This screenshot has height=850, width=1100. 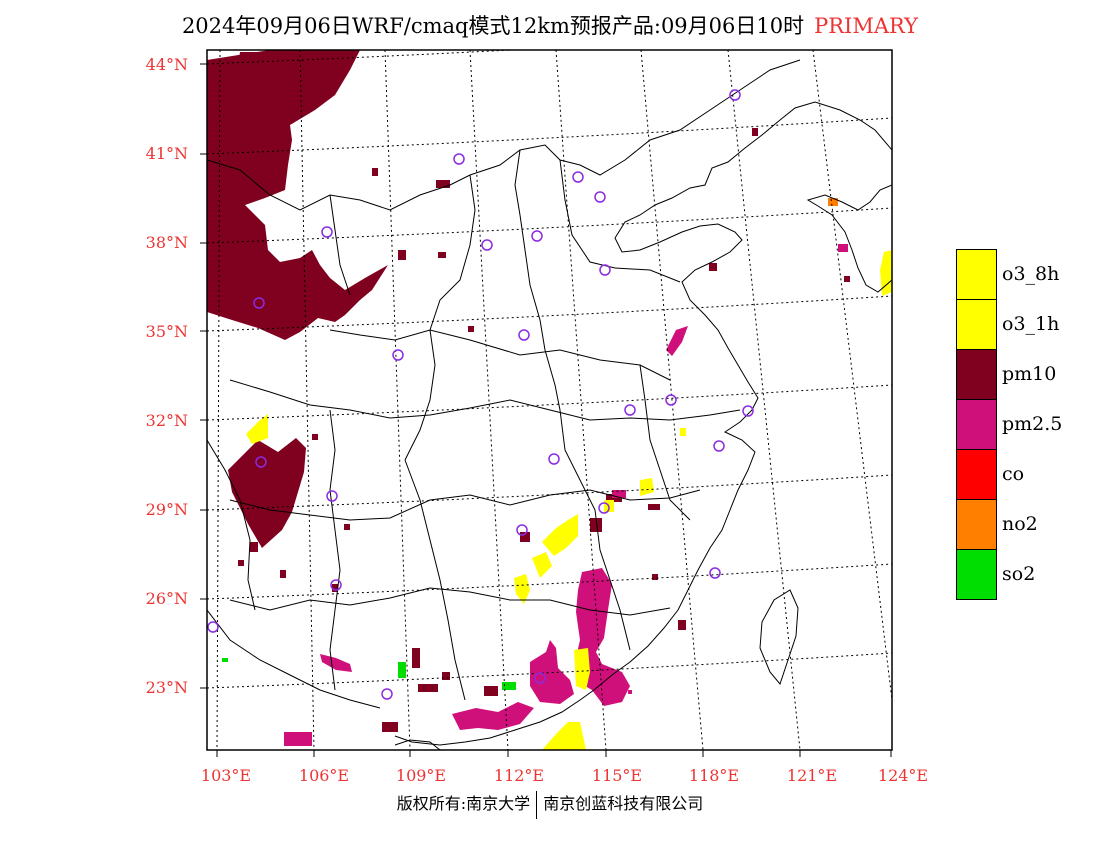 I want to click on legend-label-so2: so2, so click(x=1019, y=574).